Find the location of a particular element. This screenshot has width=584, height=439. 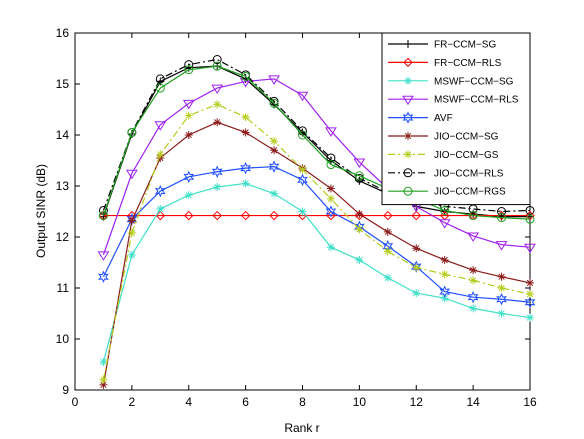

legend-label: MSWF−CCM−RLS is located at coordinates (476, 100).